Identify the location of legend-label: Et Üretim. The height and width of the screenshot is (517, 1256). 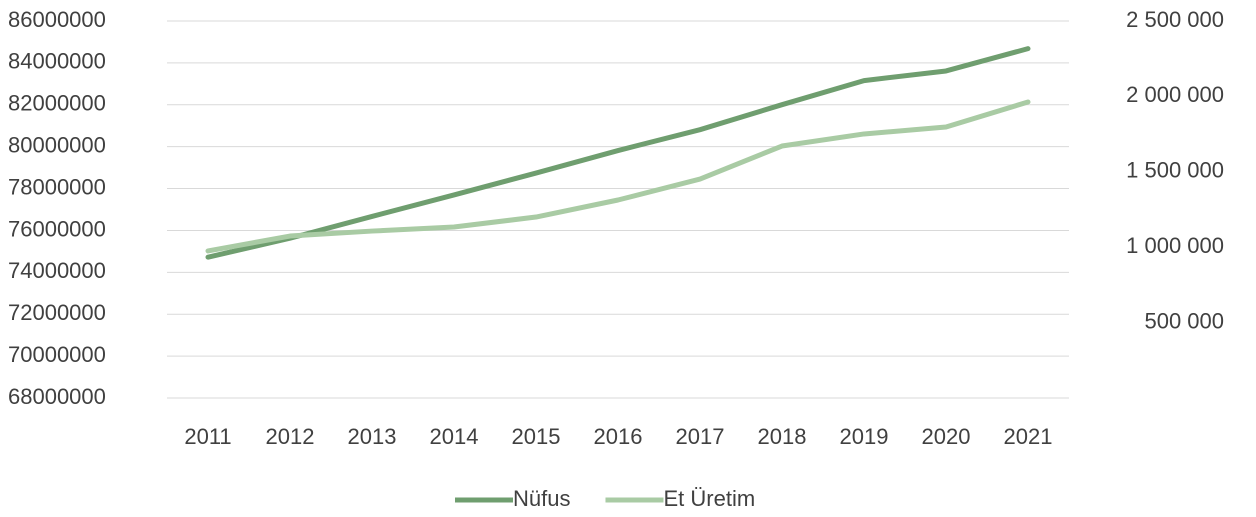
(709, 498).